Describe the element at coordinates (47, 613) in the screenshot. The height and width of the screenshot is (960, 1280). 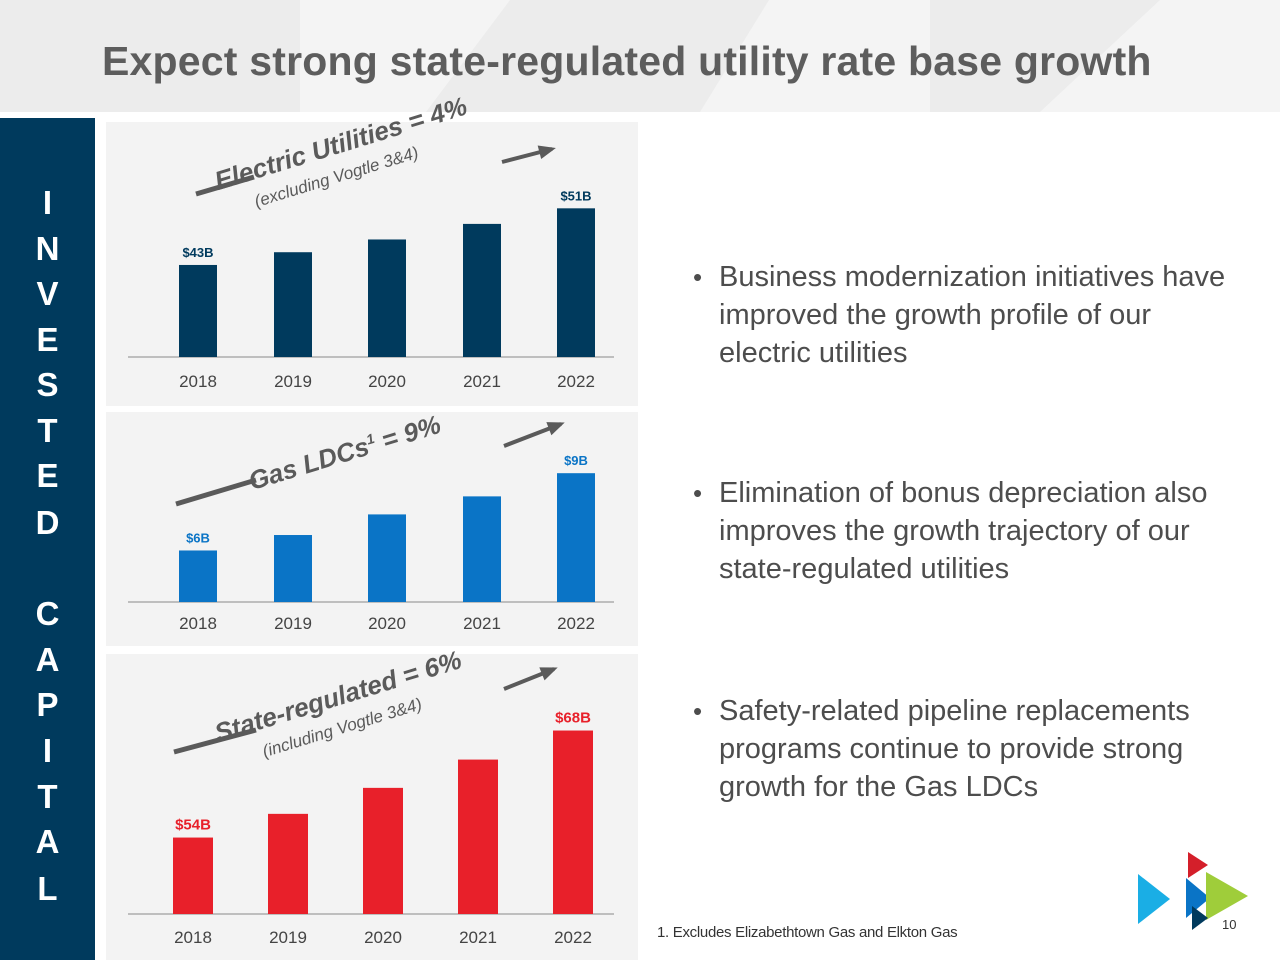
I see `sidebar-letter: C` at that location.